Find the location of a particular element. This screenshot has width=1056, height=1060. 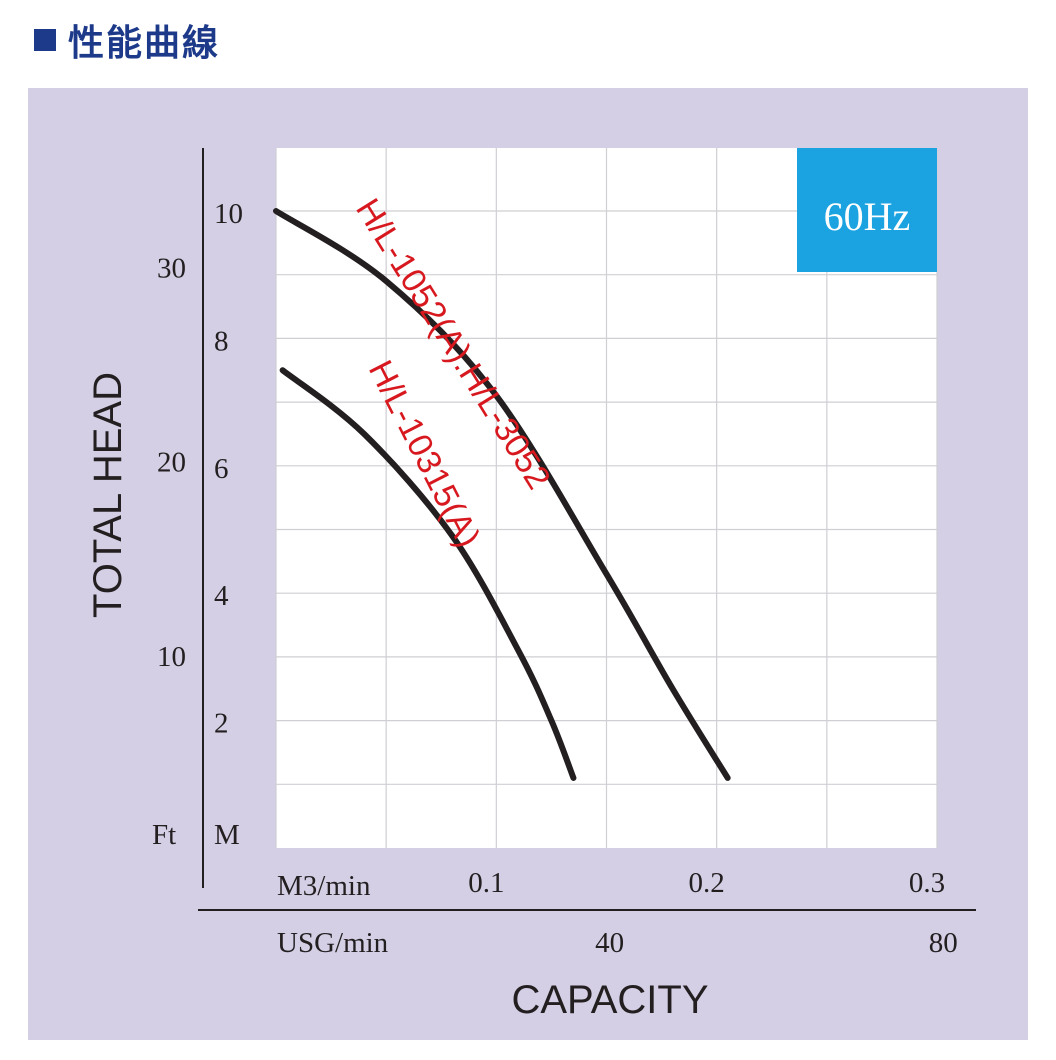

x-unit-primary: M3/min is located at coordinates (324, 886).